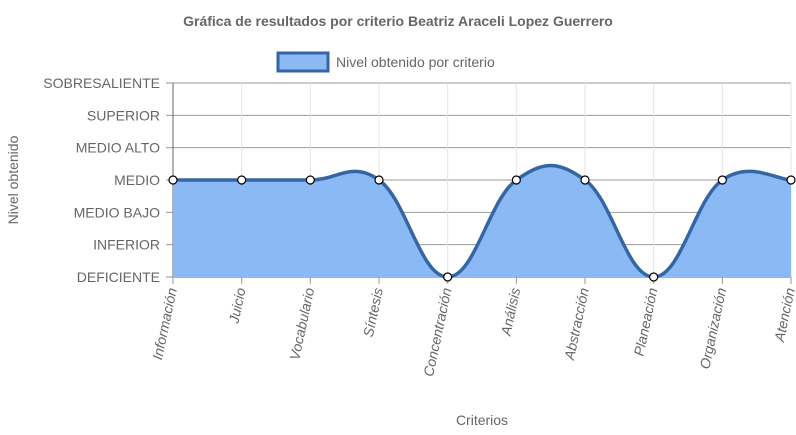  Describe the element at coordinates (118, 277) in the screenshot. I see `y-tick-label: DEFICIENTE` at that location.